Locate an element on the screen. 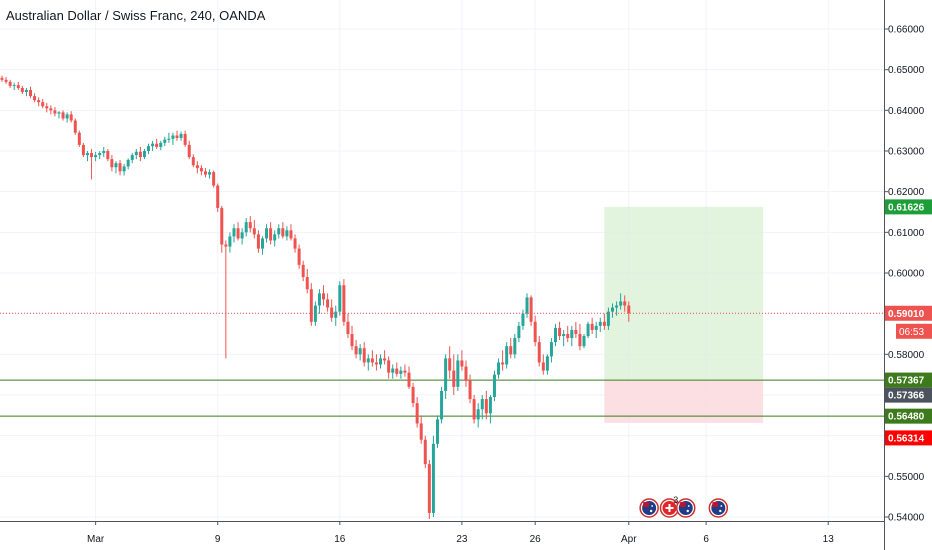 The image size is (932, 550). profit-zone is located at coordinates (684, 293).